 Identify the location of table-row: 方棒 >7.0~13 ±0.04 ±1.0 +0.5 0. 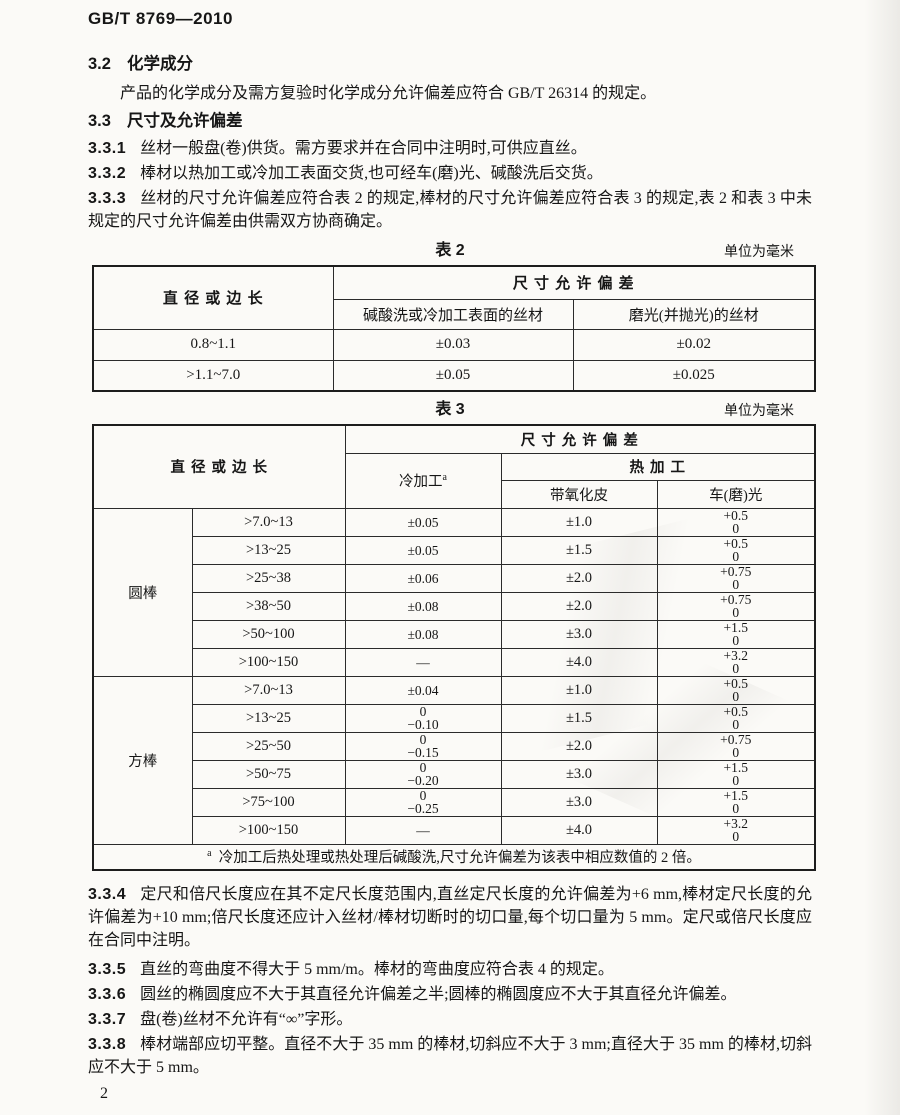
(454, 760).